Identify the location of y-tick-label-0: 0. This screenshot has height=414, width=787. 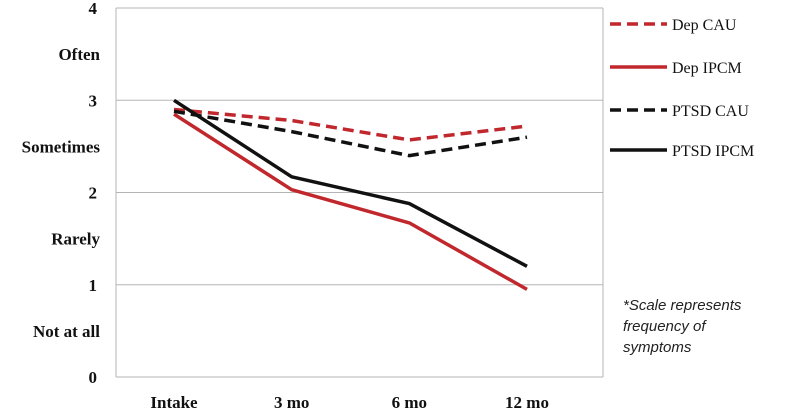
(93, 377).